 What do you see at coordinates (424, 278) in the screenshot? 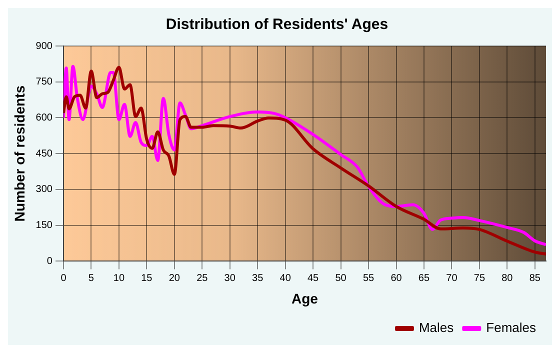
I see `x-tick-label: 65` at bounding box center [424, 278].